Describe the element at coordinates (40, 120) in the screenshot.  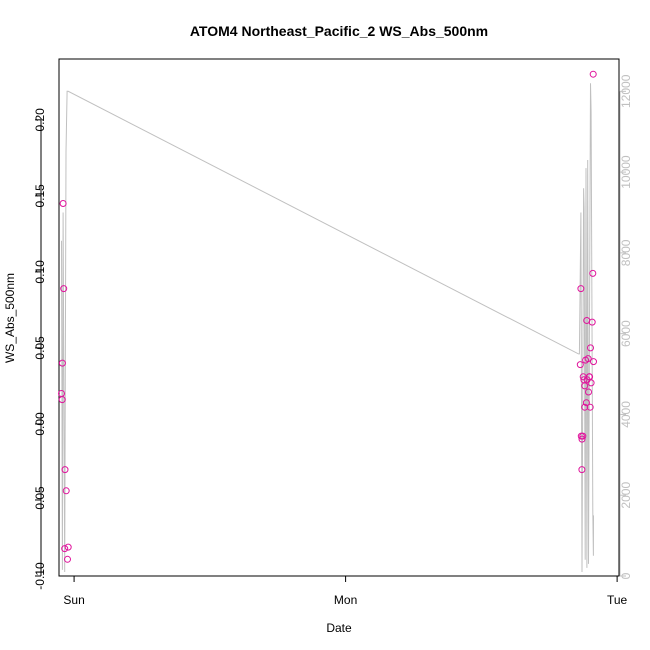
I see `y-left-tick-label: 0.20` at that location.